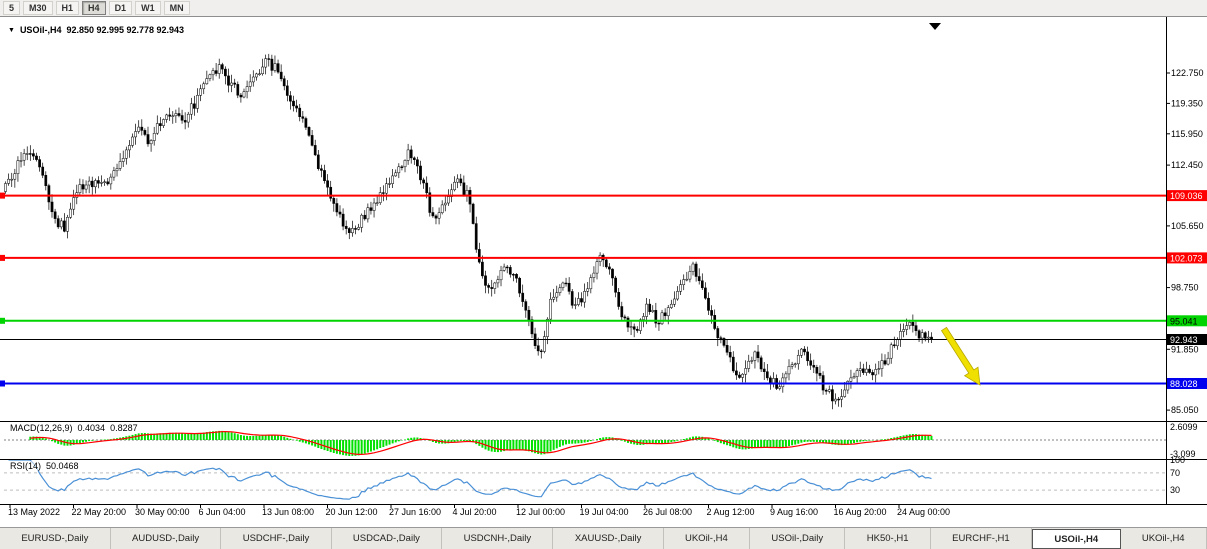 The height and width of the screenshot is (549, 1207). Describe the element at coordinates (1187, 165) in the screenshot. I see `svg-text: 112.450` at that location.